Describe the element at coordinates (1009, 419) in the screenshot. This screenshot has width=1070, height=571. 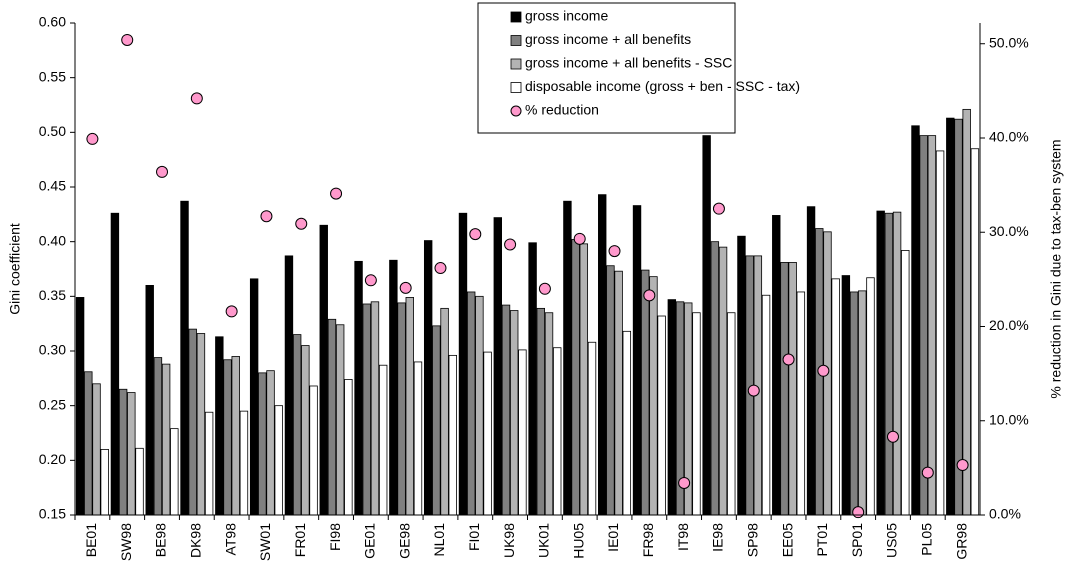
I see `y2-tick-label: 10.0%` at that location.